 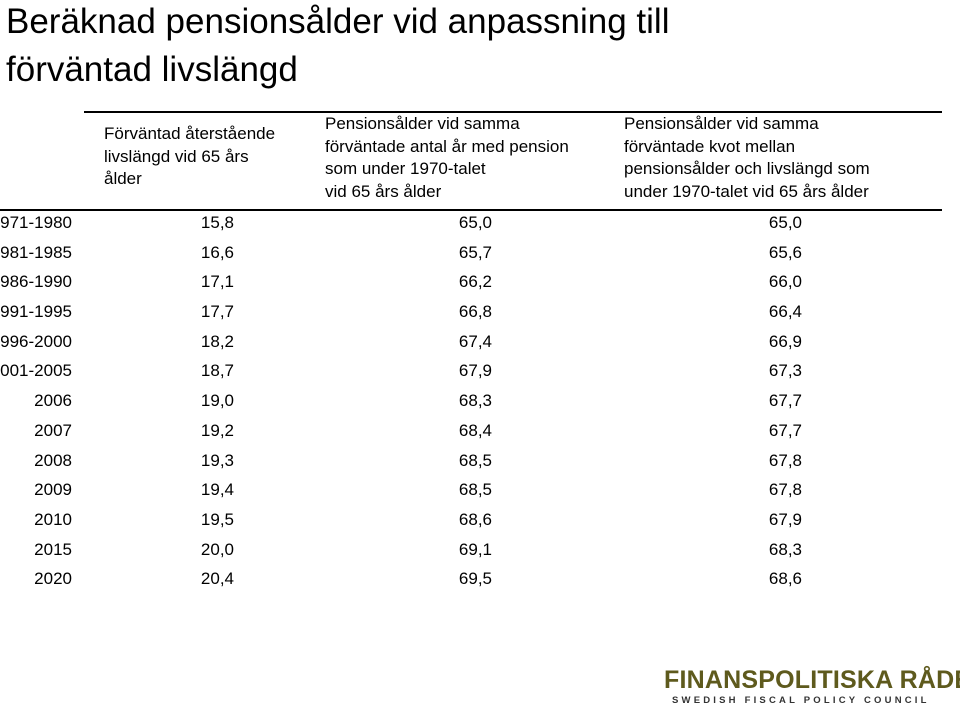 What do you see at coordinates (176, 156) in the screenshot?
I see `header-line: livslängd vid 65 års` at bounding box center [176, 156].